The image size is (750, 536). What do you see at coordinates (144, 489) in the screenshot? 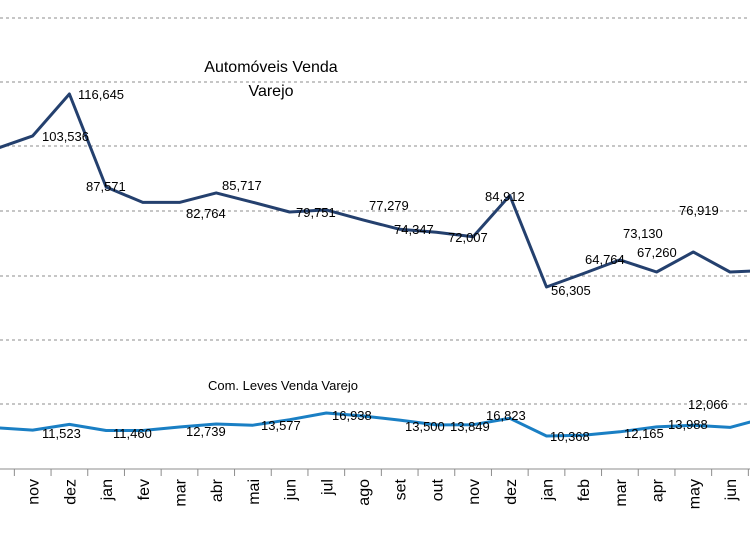
I see `x-tick-label: fev` at bounding box center [144, 489].